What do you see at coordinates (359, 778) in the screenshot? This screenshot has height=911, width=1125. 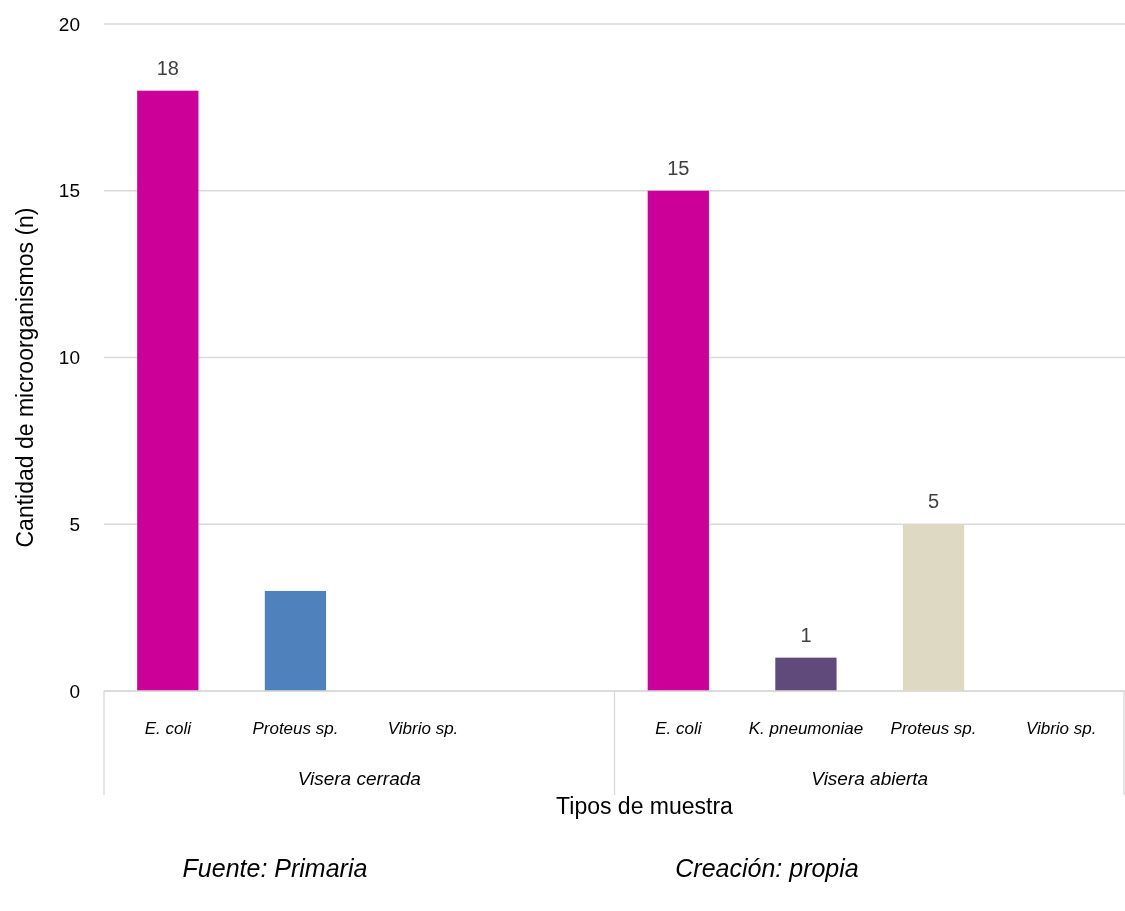 I see `text: Visera cerrada` at bounding box center [359, 778].